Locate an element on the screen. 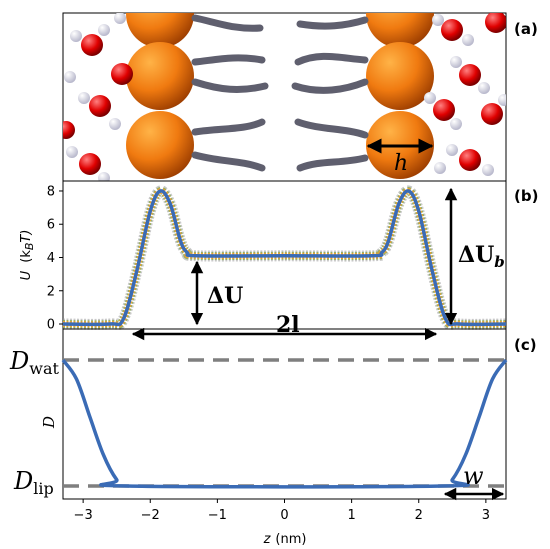 Image resolution: width=550 pixels, height=549 pixels. x-axis-label: z (nm) is located at coordinates (285, 539).